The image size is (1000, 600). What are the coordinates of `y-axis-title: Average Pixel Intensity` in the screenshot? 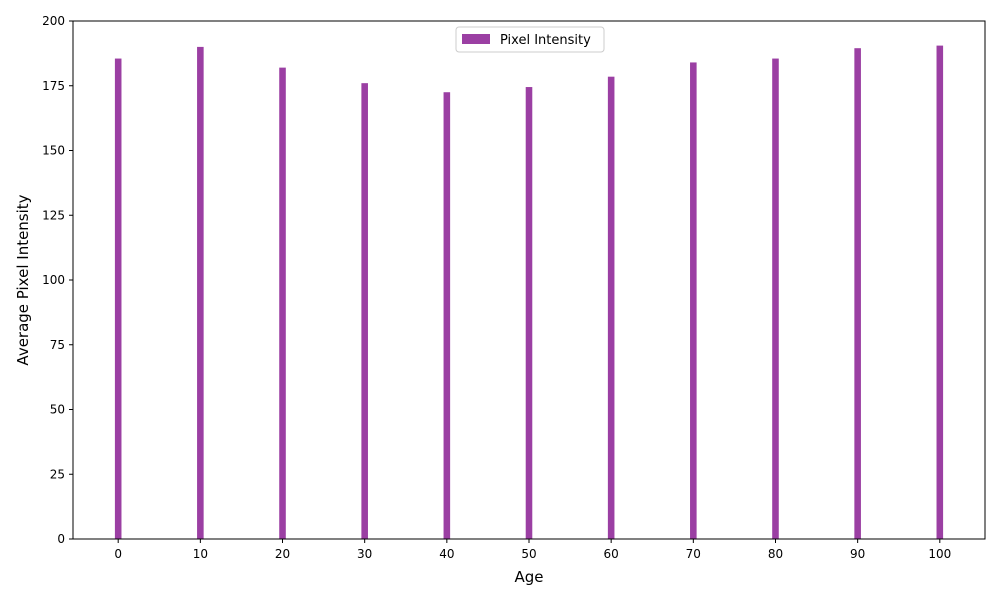 It's located at (23, 279).